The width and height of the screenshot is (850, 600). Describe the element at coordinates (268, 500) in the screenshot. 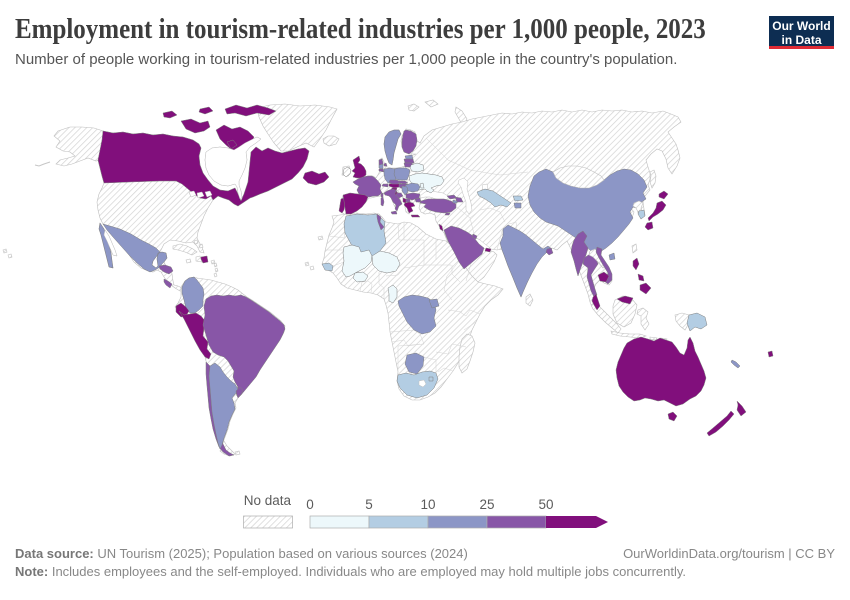

I see `svg-text: No data` at that location.